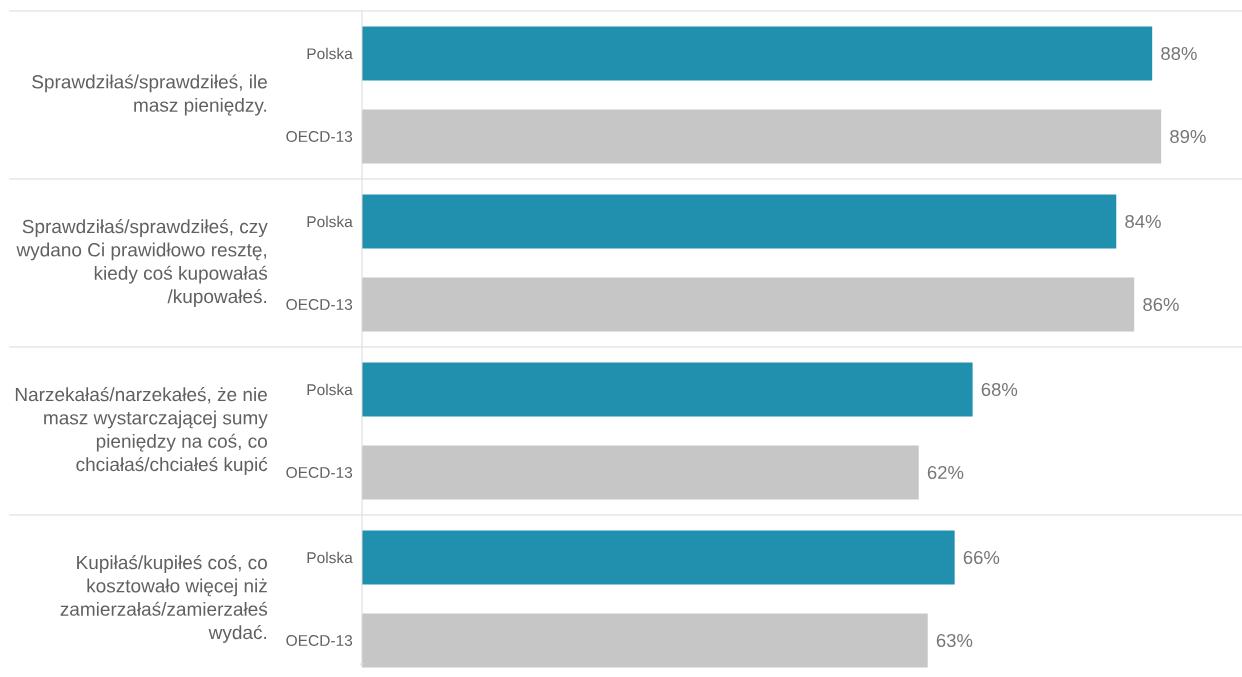 The height and width of the screenshot is (677, 1242). Describe the element at coordinates (945, 472) in the screenshot. I see `data-label: 62%` at that location.